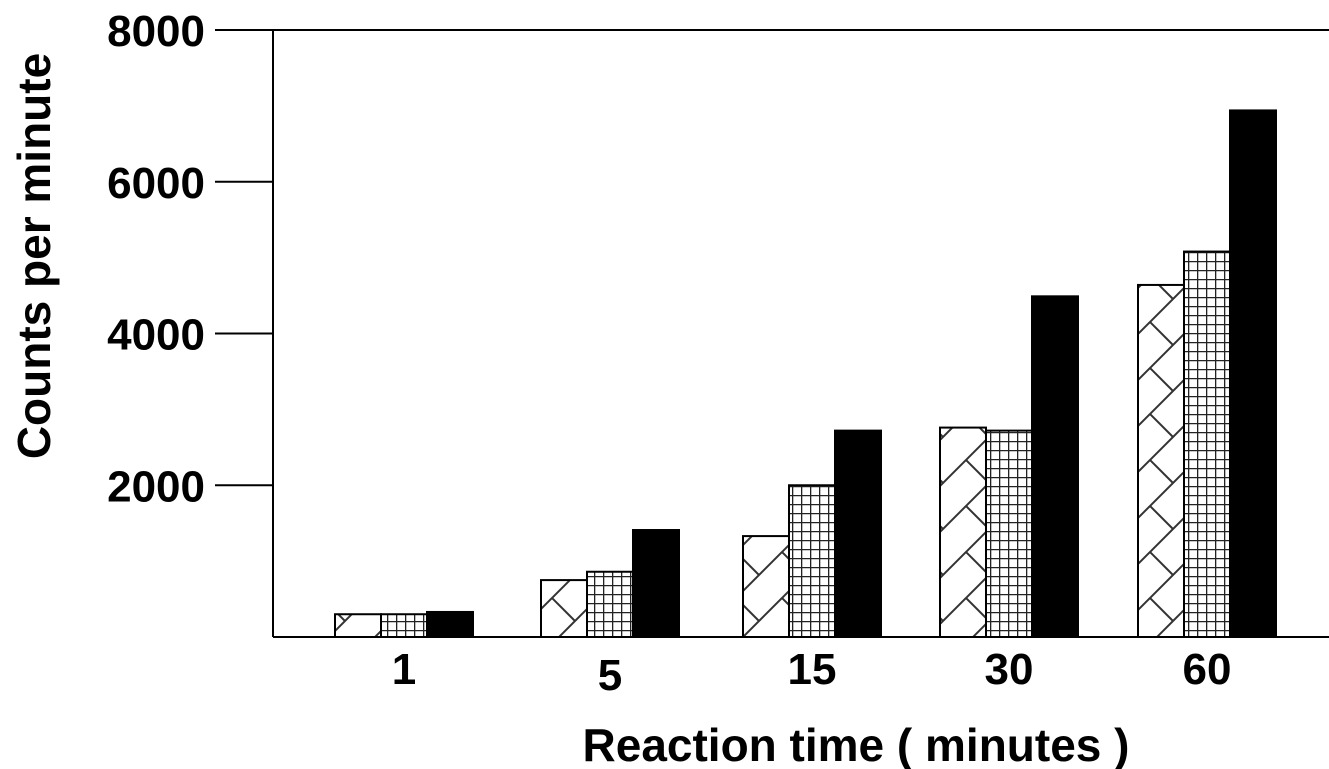  Describe the element at coordinates (156, 183) in the screenshot. I see `y-tick-label: 6000` at that location.